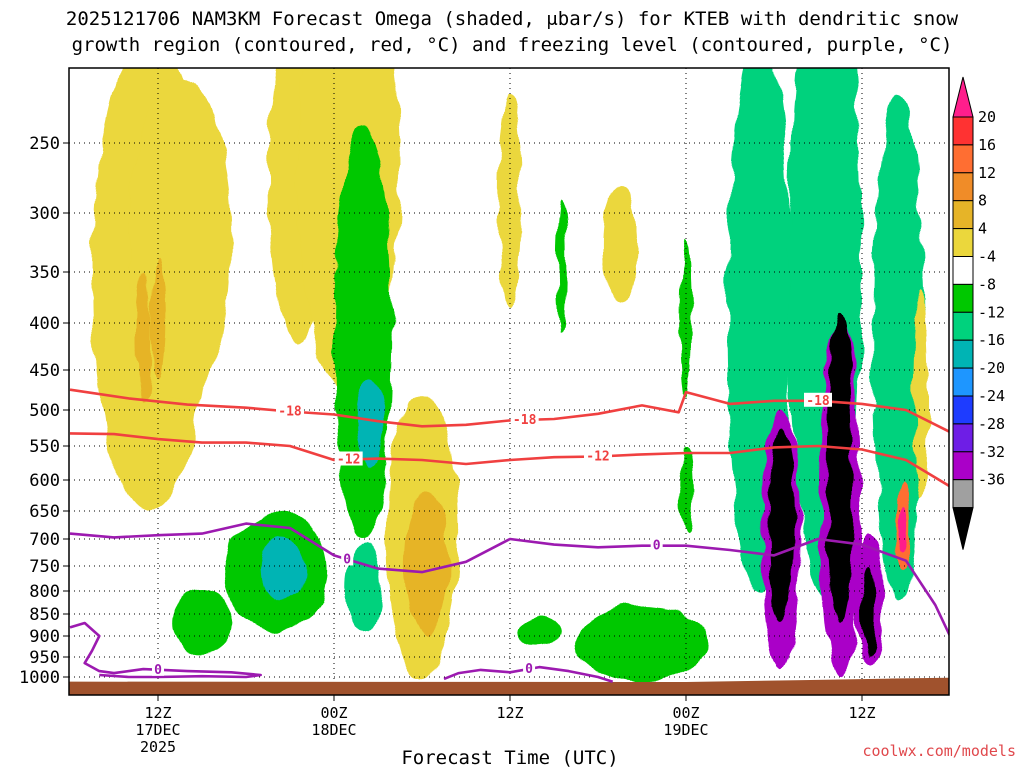 The image size is (1024, 768). What do you see at coordinates (987, 145) in the screenshot?
I see `colorbar-label-1: 16` at bounding box center [987, 145].